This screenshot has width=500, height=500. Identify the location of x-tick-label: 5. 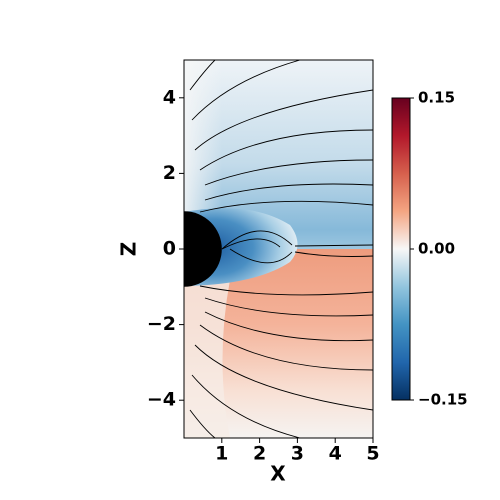
(372, 454).